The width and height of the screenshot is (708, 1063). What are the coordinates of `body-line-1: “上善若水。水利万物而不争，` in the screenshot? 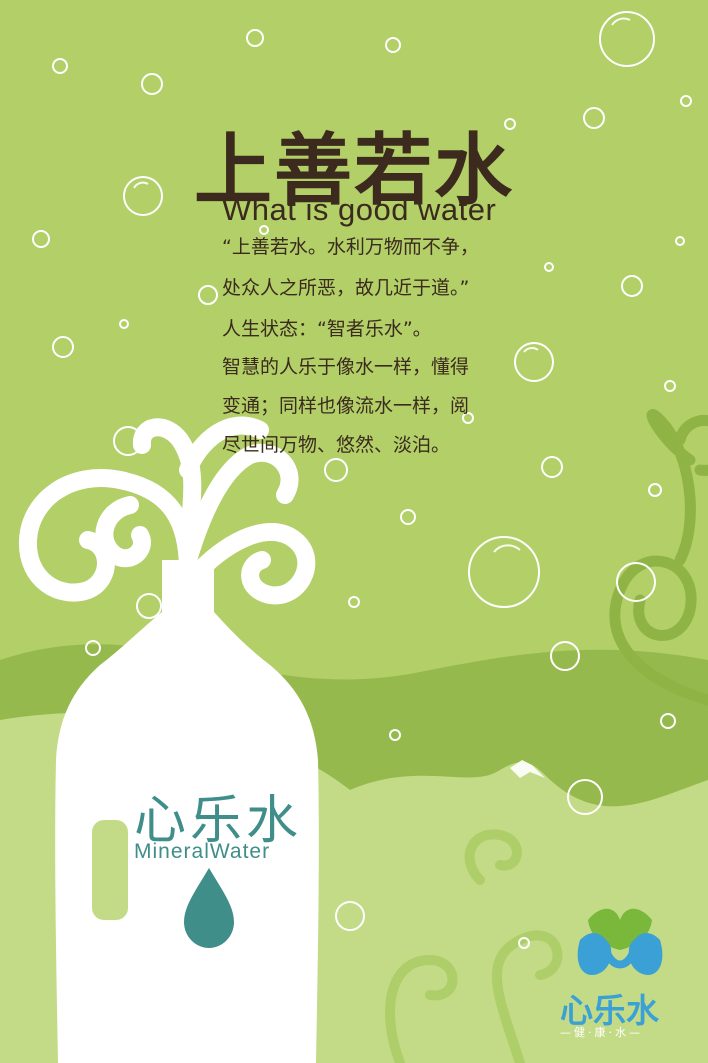 It's located at (350, 247).